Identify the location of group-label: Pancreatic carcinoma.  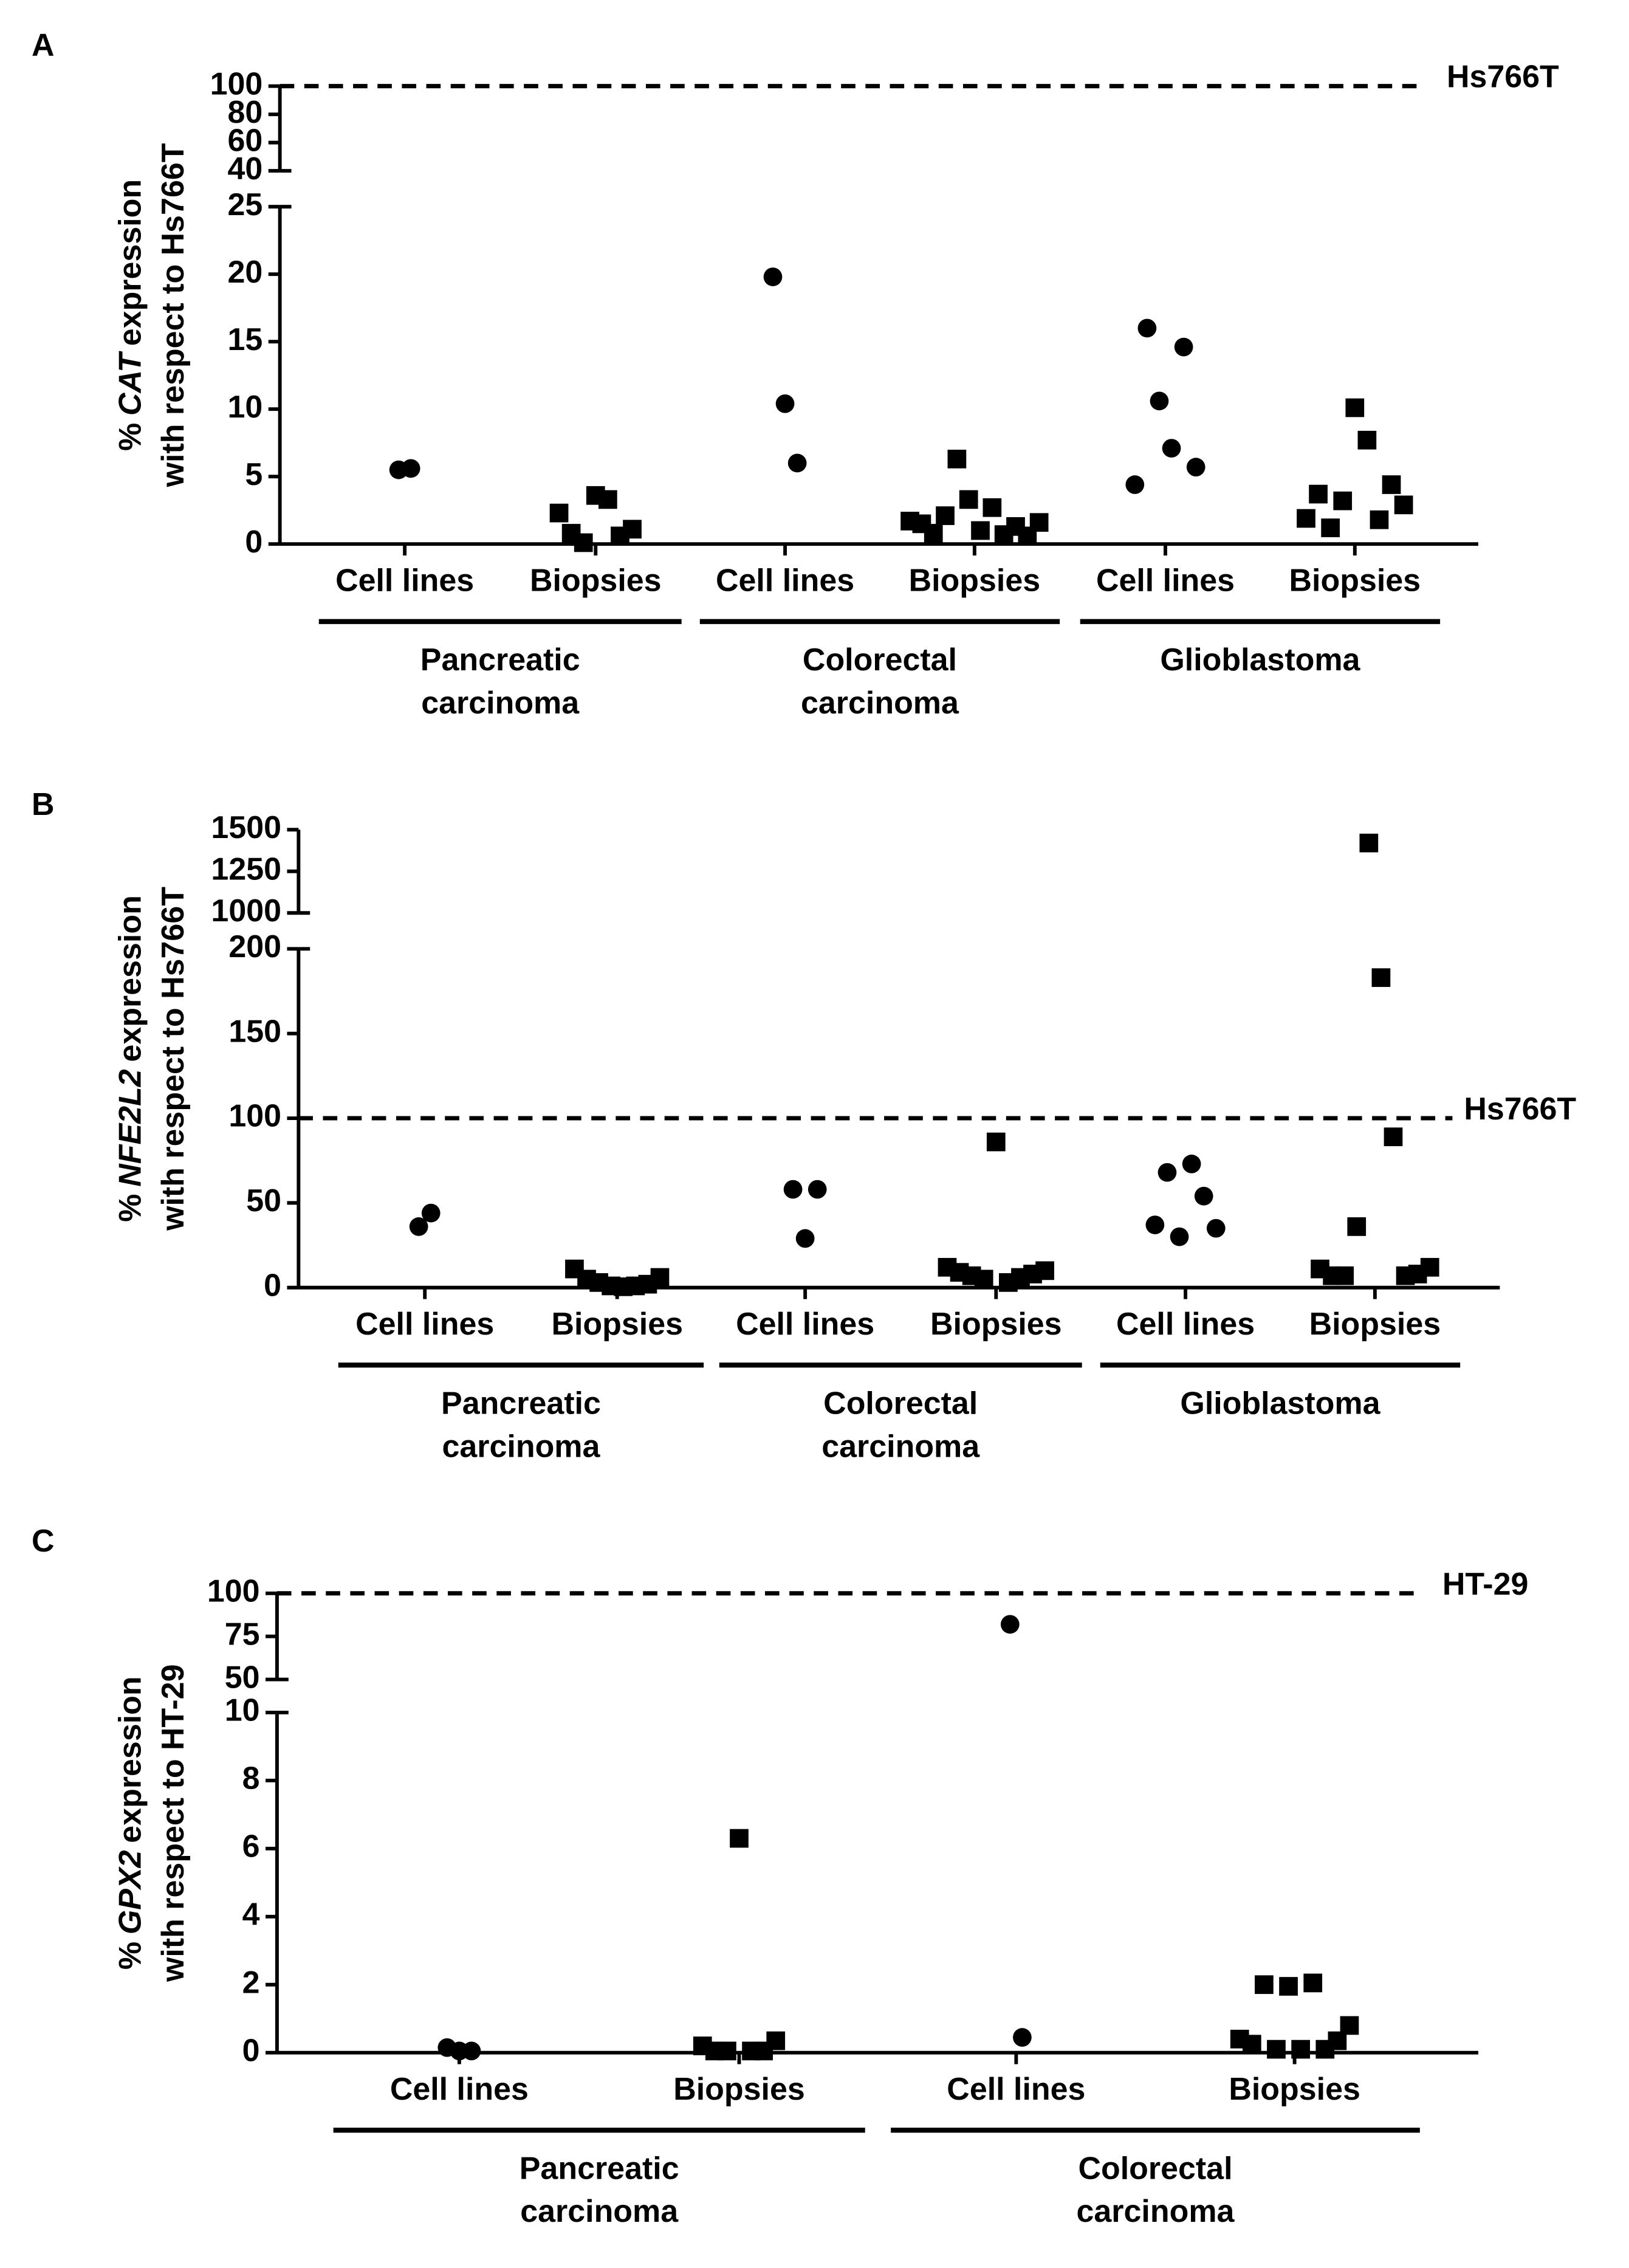
(521, 1425).